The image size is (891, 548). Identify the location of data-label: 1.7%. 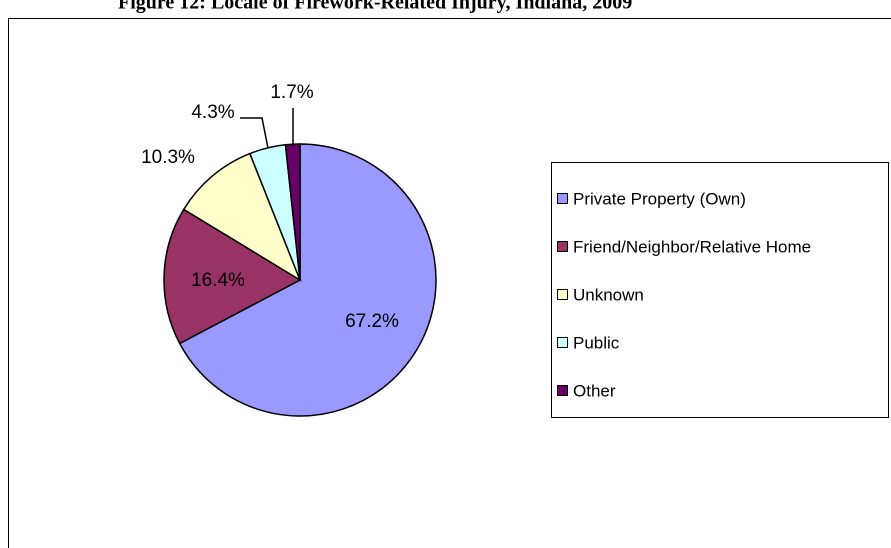
(291, 92).